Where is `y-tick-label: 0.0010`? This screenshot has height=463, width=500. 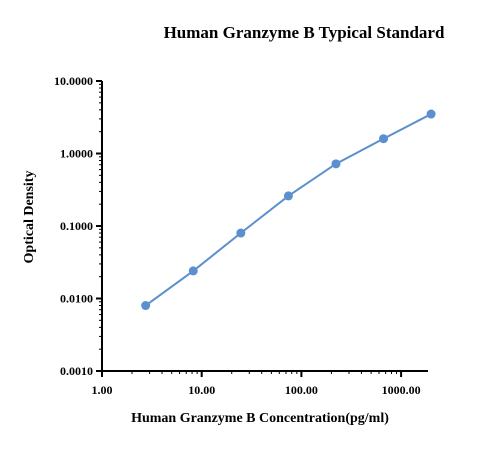 y-tick-label: 0.0010 is located at coordinates (76, 371).